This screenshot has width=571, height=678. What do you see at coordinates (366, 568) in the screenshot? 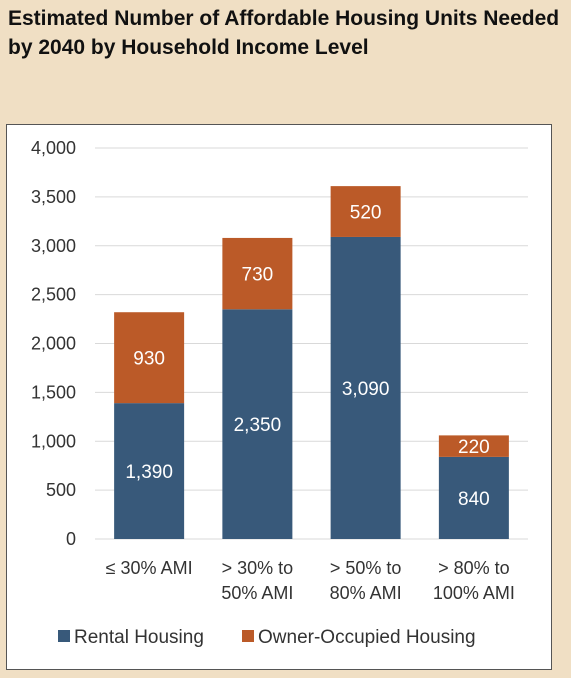
I see `x-tick-label: > 50% to` at bounding box center [366, 568].